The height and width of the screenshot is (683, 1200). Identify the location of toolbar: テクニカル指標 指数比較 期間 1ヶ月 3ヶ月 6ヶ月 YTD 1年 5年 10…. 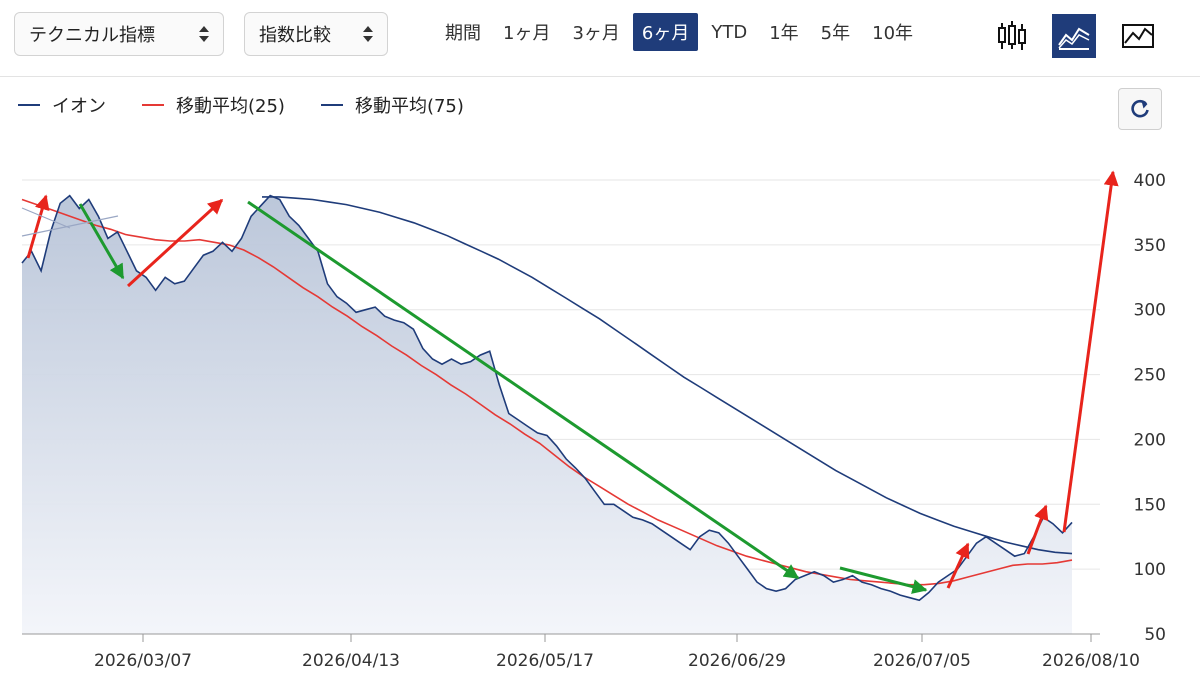
(600, 38).